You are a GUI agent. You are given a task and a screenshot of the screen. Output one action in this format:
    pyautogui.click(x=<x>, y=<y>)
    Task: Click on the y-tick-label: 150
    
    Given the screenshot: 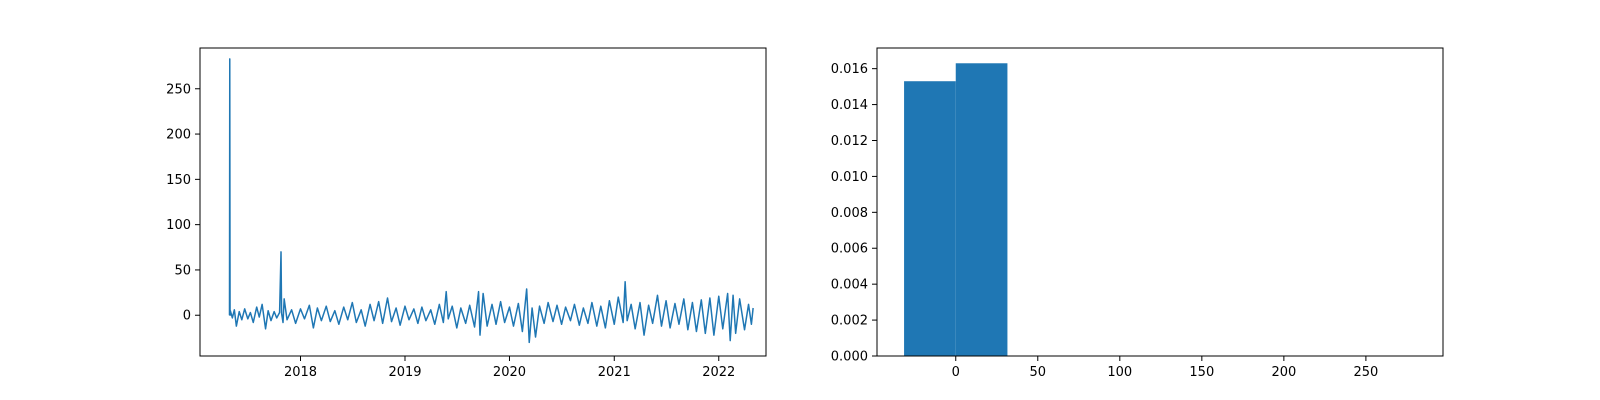 What is the action you would take?
    pyautogui.click(x=178, y=180)
    